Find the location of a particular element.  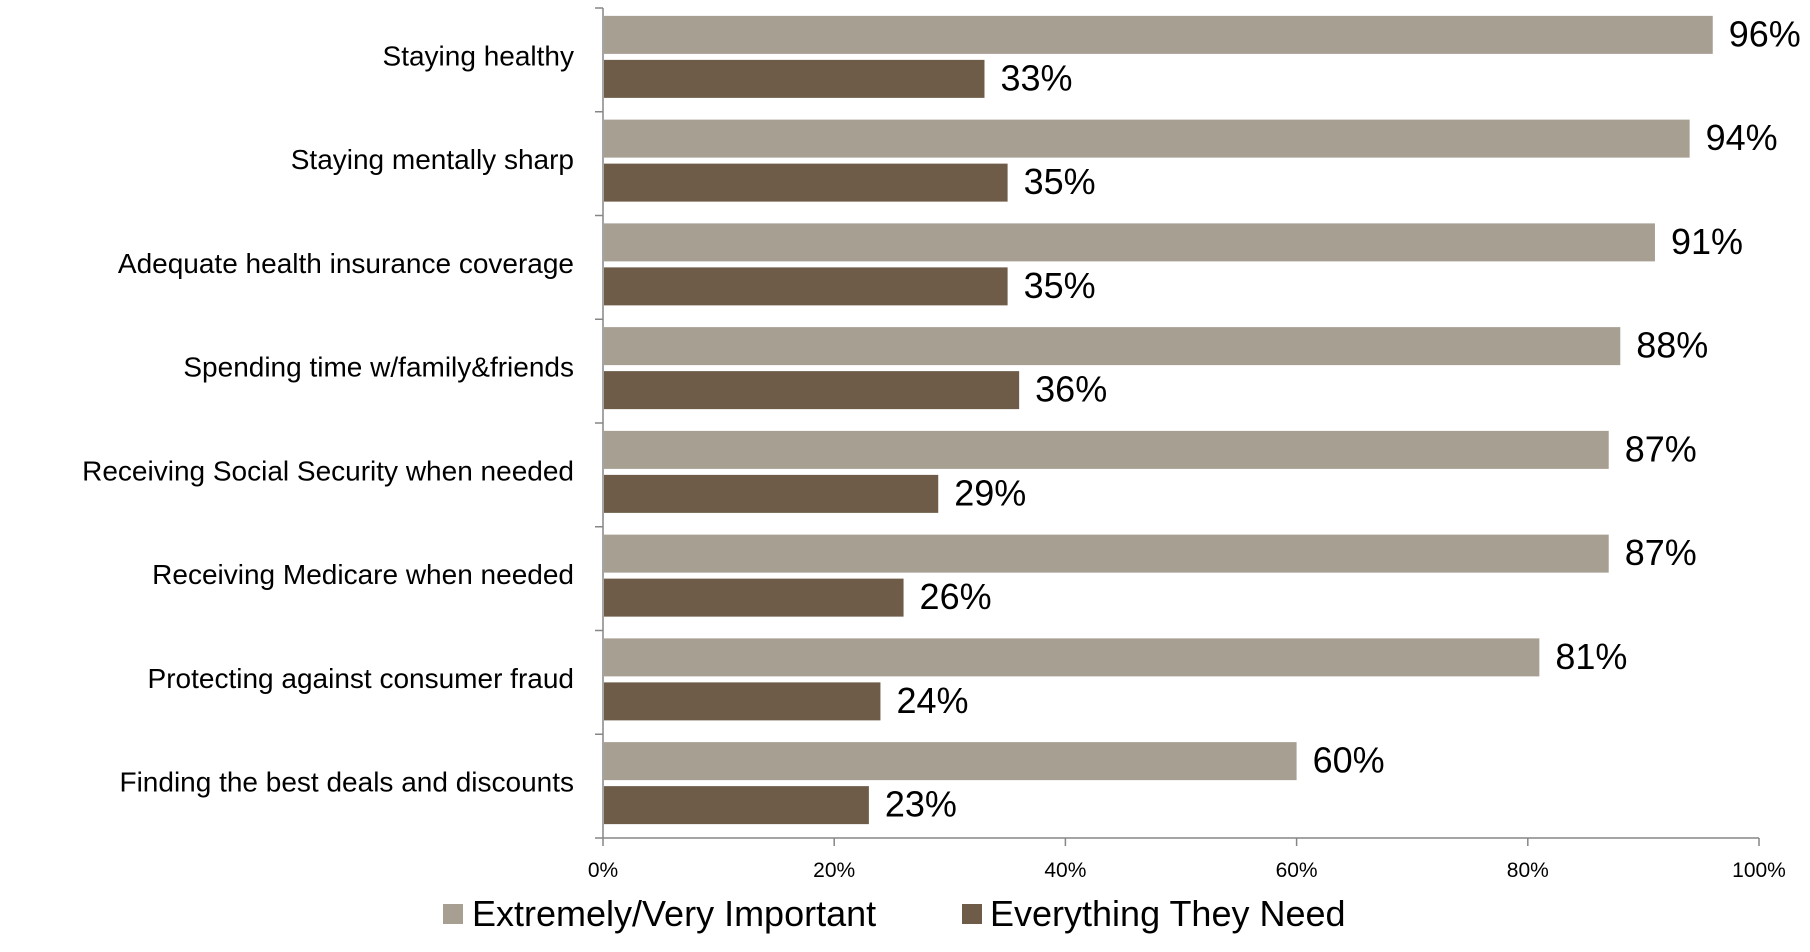

x-tick-label: 80% is located at coordinates (1528, 870).